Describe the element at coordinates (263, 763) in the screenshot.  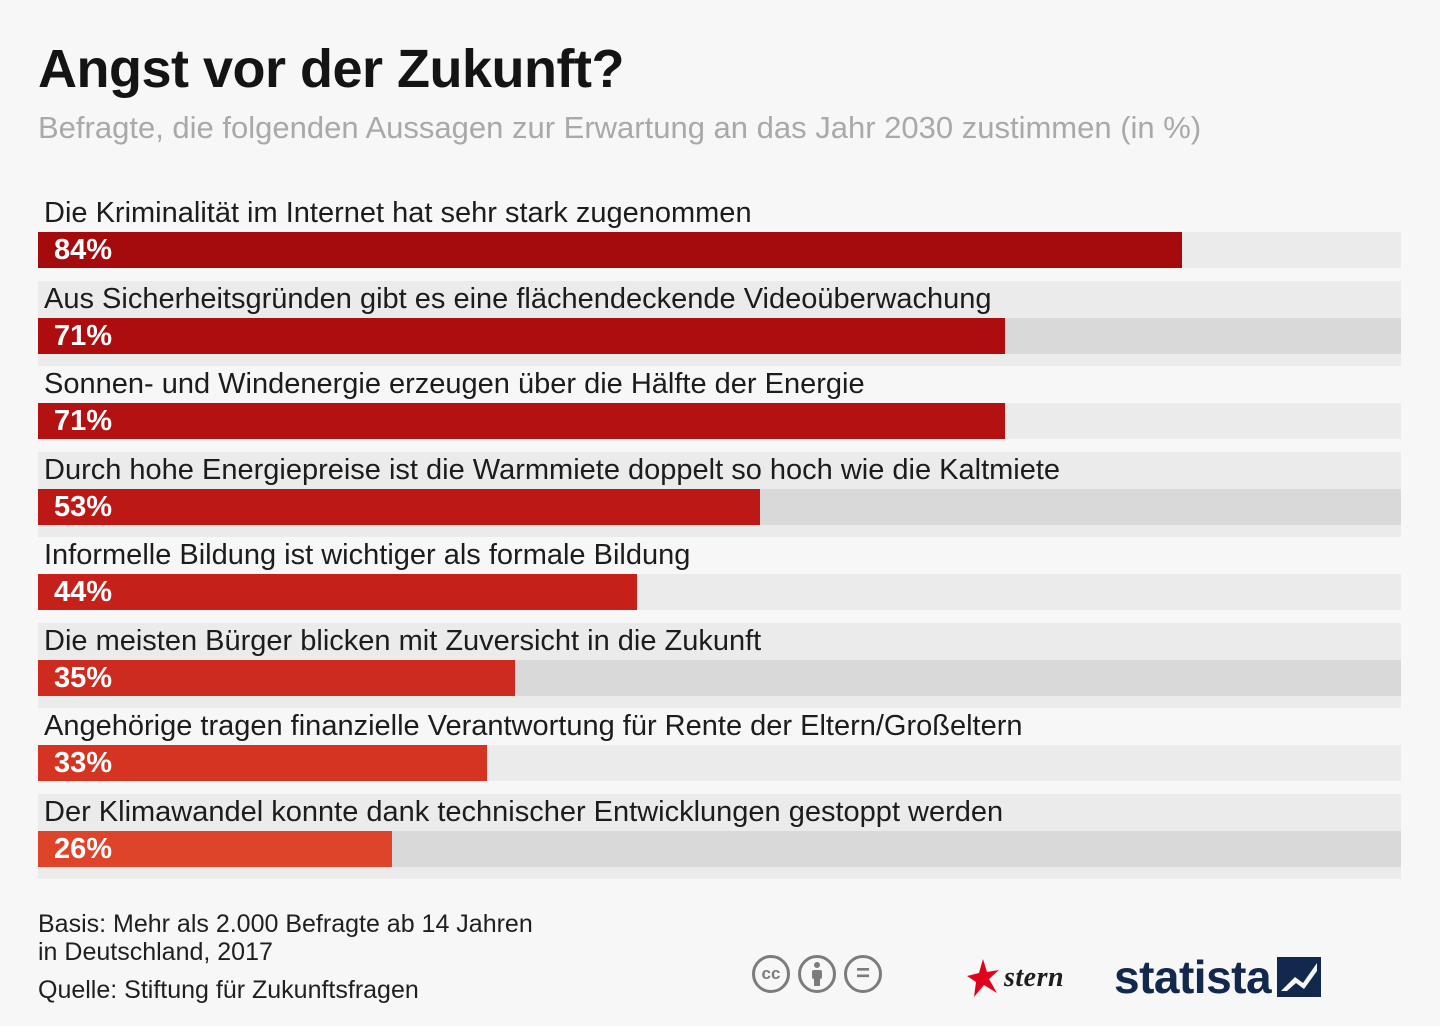
I see `bar: 33%` at that location.